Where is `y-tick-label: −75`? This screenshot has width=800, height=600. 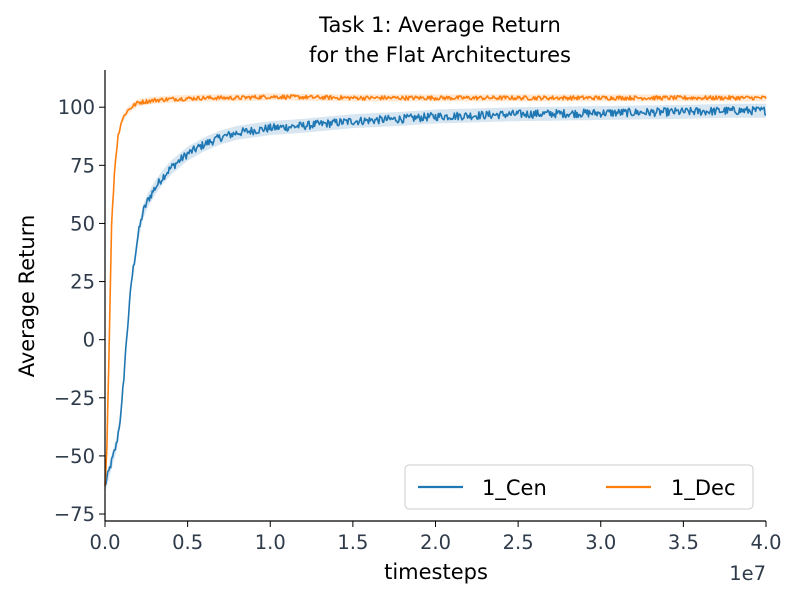 y-tick-label: −75 is located at coordinates (74, 514).